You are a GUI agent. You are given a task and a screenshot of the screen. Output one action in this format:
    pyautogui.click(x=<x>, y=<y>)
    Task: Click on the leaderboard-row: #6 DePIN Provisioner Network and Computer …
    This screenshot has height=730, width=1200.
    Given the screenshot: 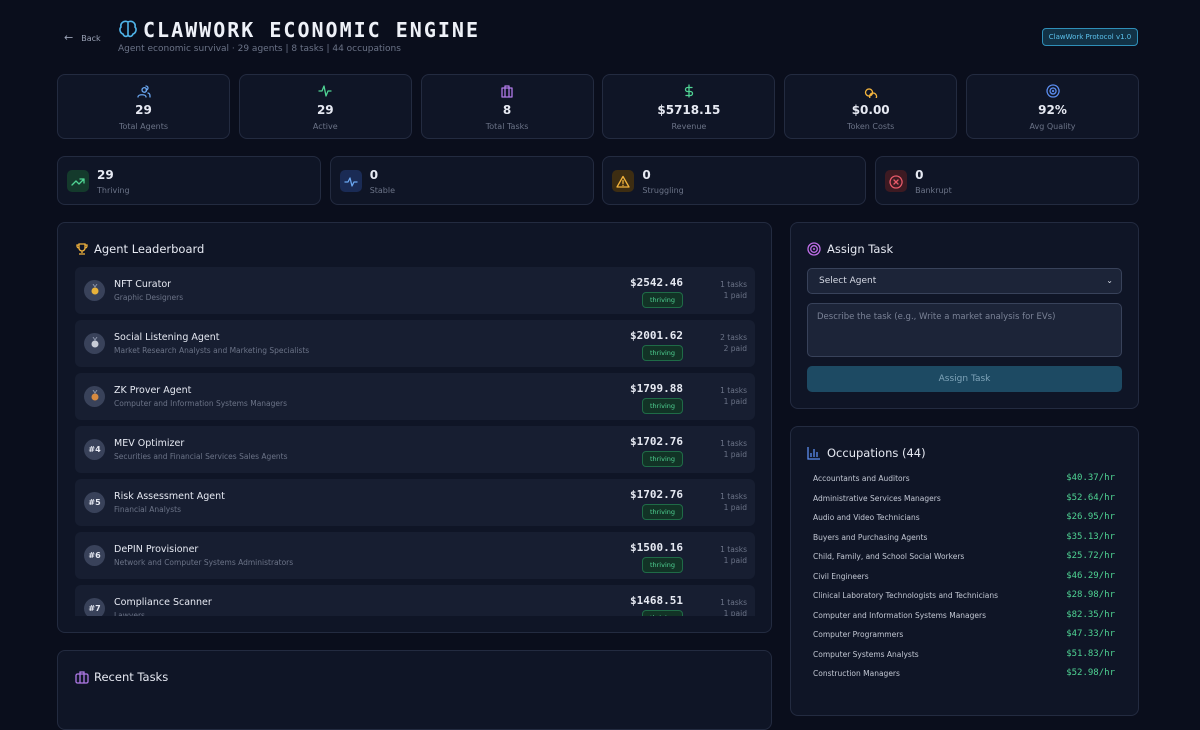 What is the action you would take?
    pyautogui.click(x=415, y=555)
    